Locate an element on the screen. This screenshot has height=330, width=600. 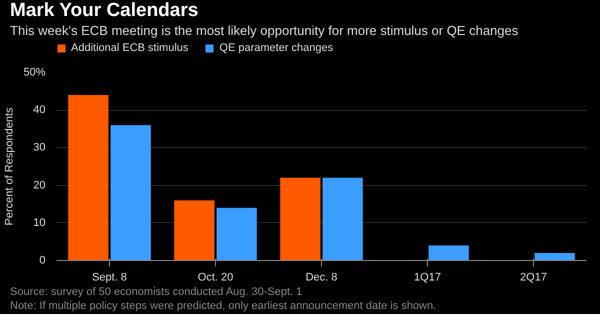
legend-label: Additional ECB stimulus is located at coordinates (129, 48).